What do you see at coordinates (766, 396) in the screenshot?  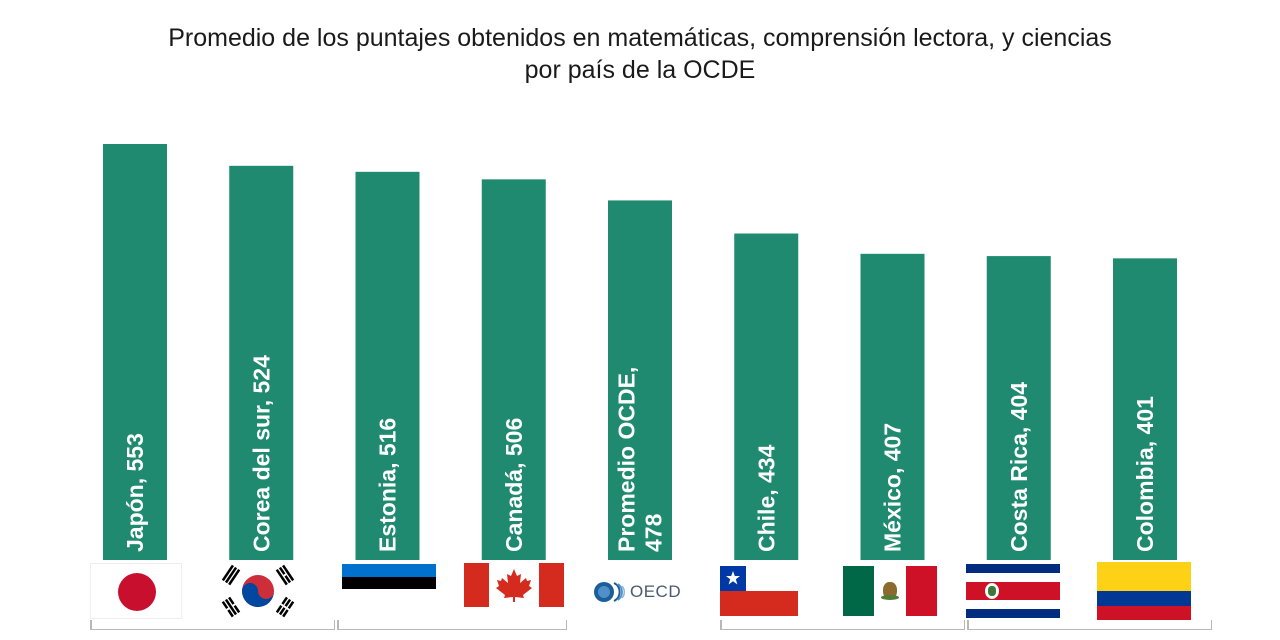 I see `bar-chile` at bounding box center [766, 396].